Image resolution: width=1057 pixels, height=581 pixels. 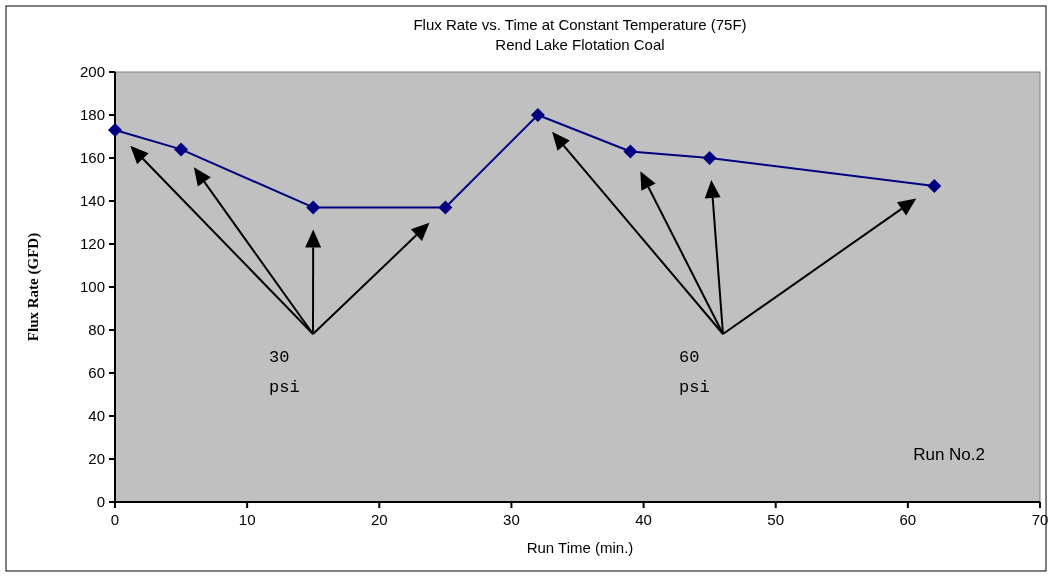 I want to click on y-tick-label: 0, so click(x=100, y=501).